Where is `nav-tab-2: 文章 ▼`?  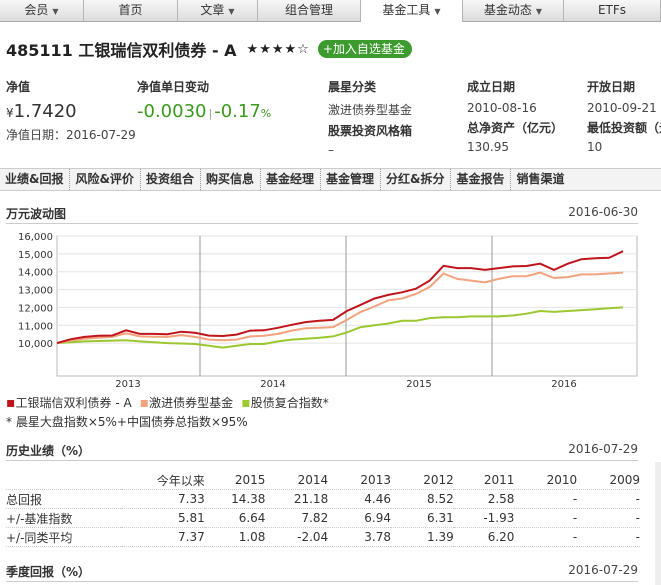 nav-tab-2: 文章 ▼ is located at coordinates (218, 10).